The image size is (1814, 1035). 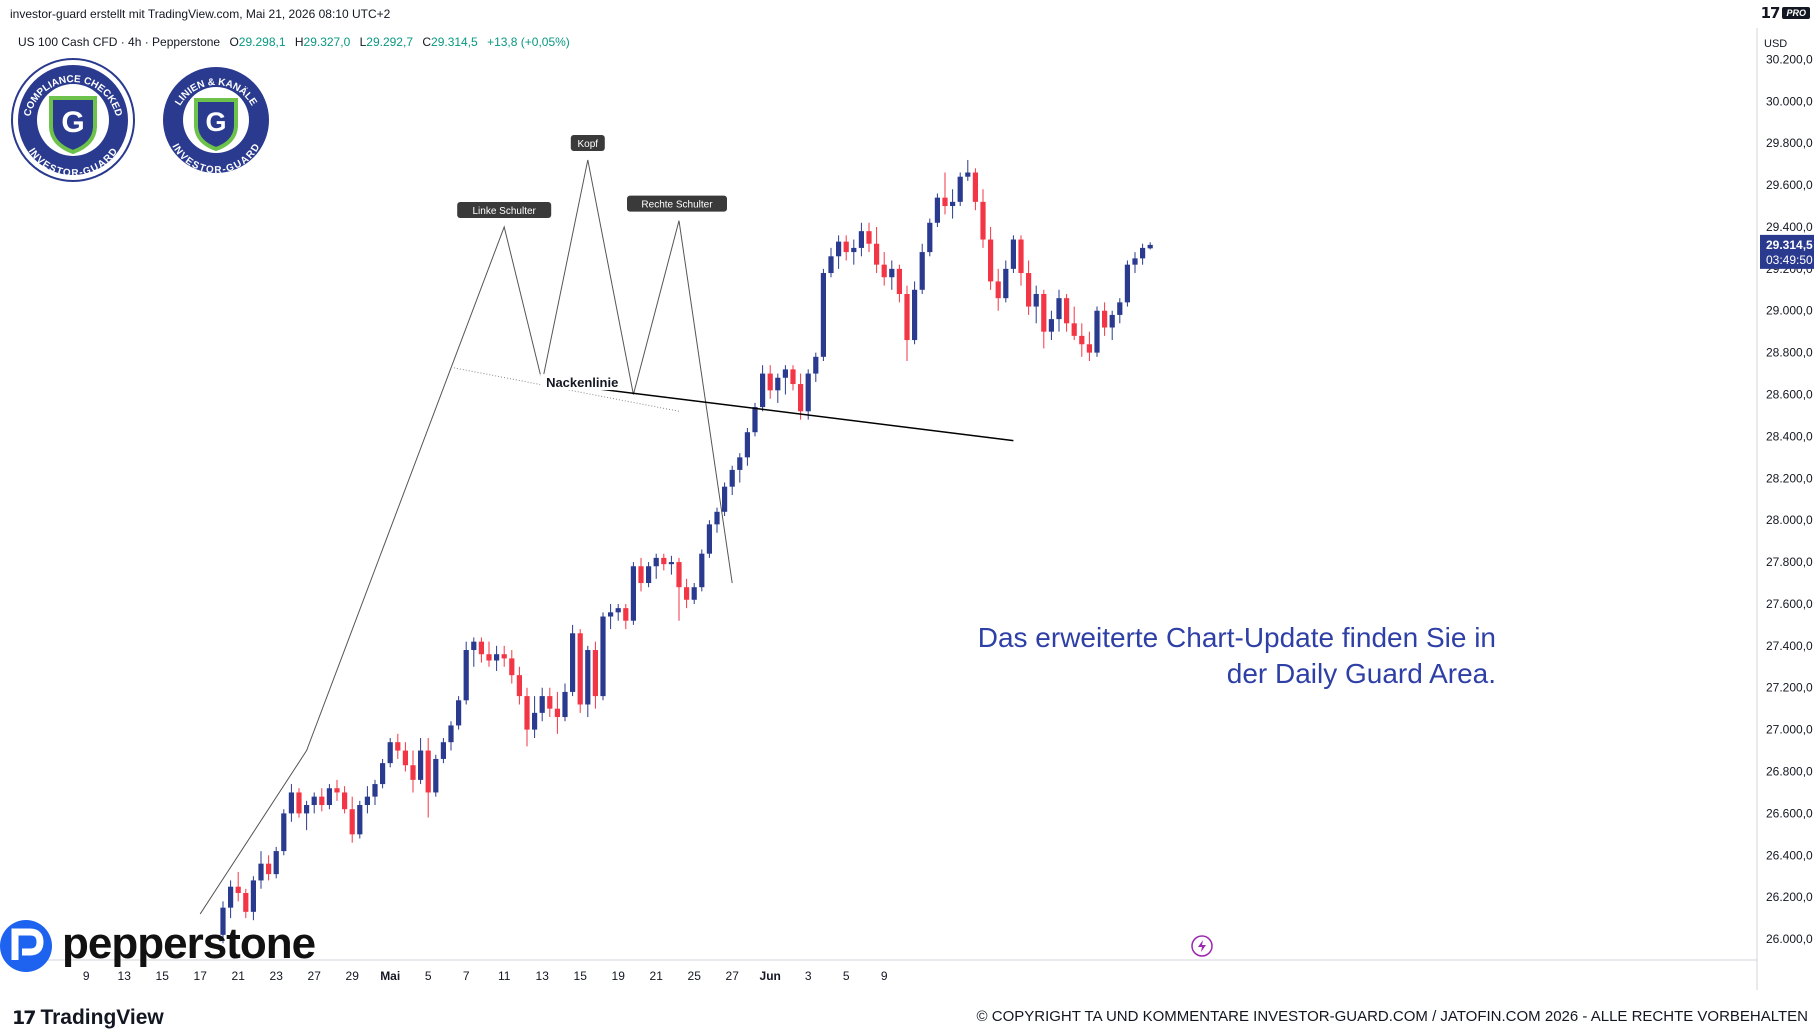 I want to click on currency-label: USD, so click(x=1776, y=44).